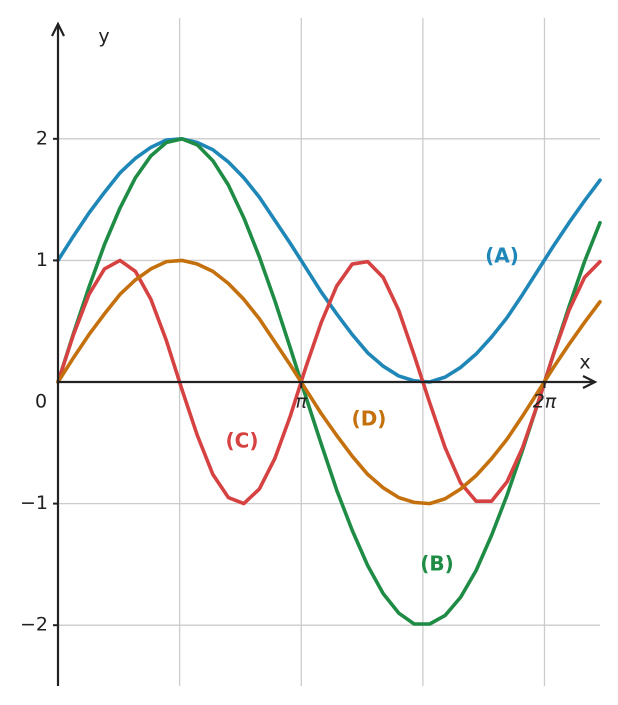 This screenshot has height=705, width=618. What do you see at coordinates (369, 419) in the screenshot?
I see `curve-label: (D)` at bounding box center [369, 419].